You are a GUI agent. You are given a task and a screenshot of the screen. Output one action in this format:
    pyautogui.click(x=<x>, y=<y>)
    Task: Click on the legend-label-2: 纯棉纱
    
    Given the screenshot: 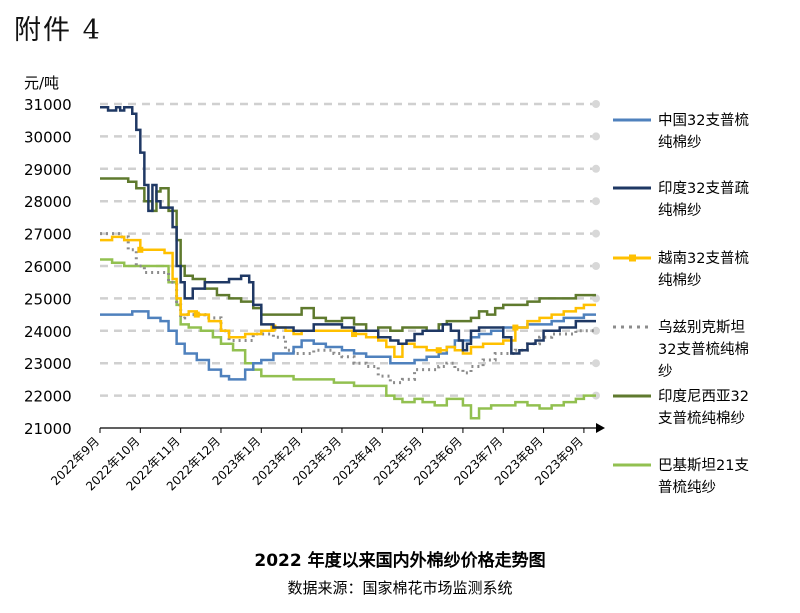 What is the action you would take?
    pyautogui.click(x=680, y=280)
    